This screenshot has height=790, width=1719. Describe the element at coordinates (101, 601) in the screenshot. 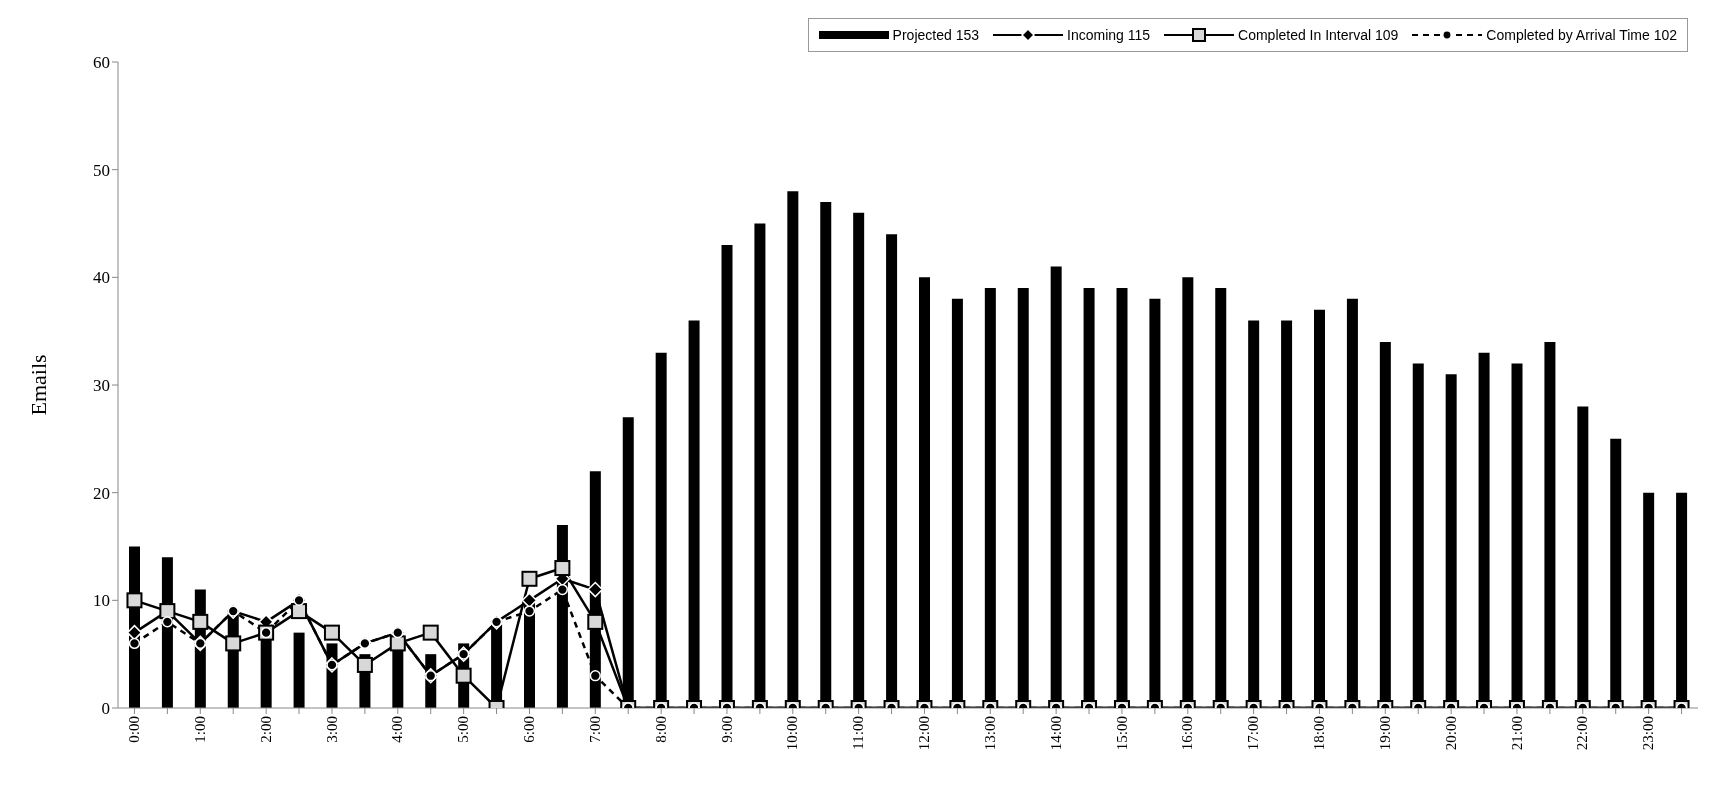

I see `y-tick-label: 10` at that location.